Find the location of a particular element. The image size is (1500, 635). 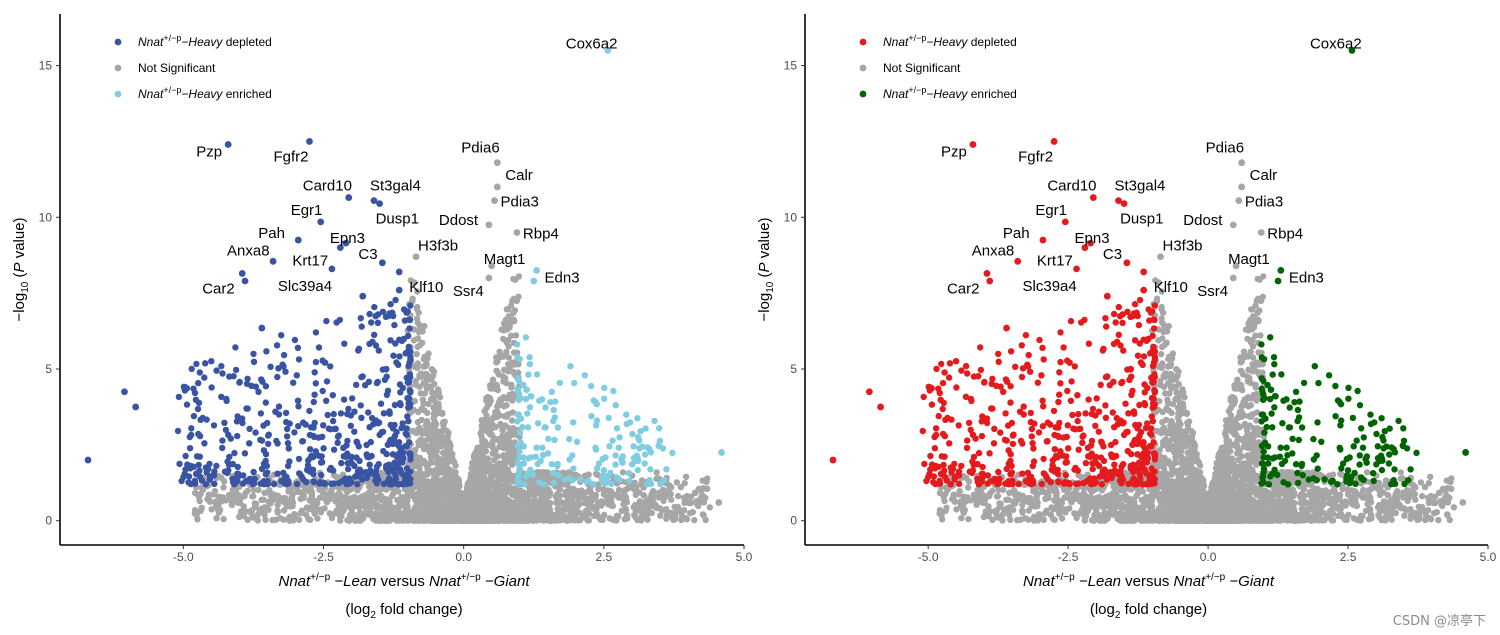

gene-label-pdia3: Pdia3 is located at coordinates (520, 202).